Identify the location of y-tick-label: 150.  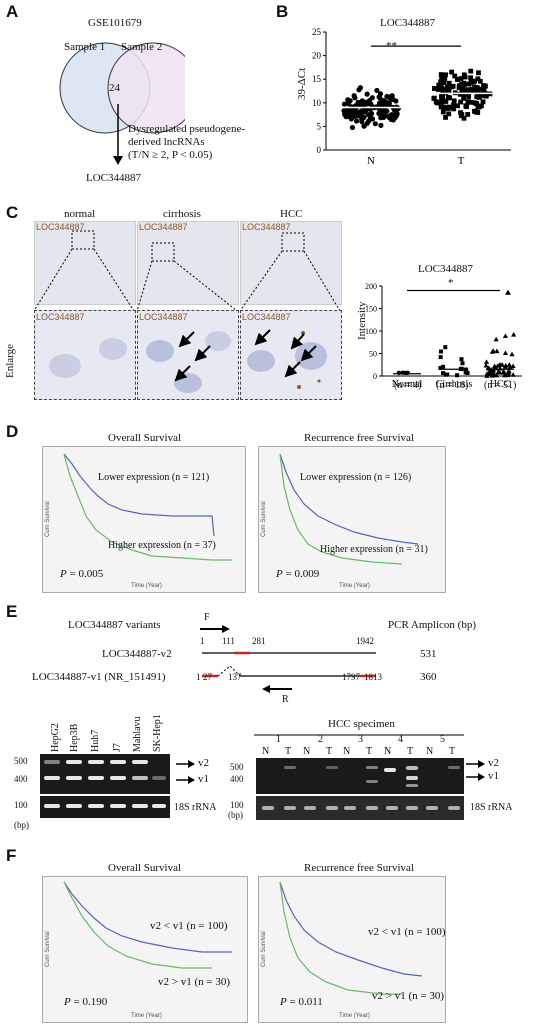
(371, 309).